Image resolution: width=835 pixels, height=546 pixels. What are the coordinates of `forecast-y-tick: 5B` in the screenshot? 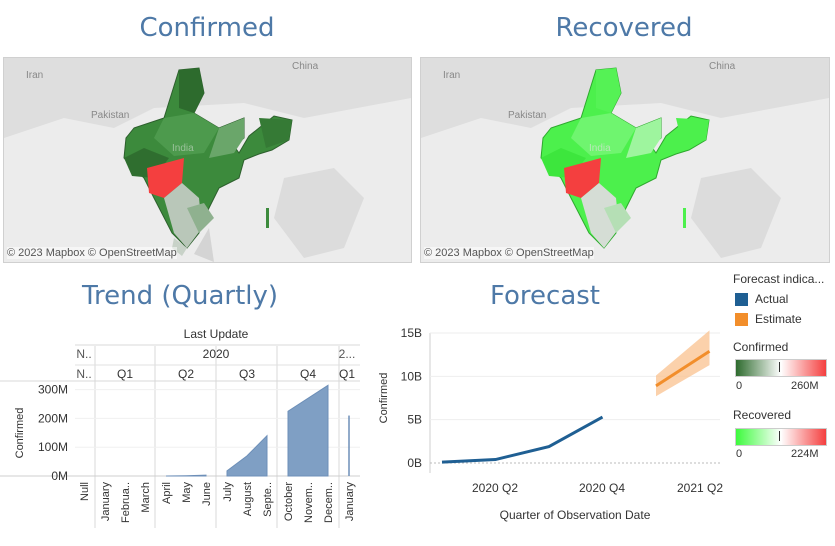 It's located at (414, 420).